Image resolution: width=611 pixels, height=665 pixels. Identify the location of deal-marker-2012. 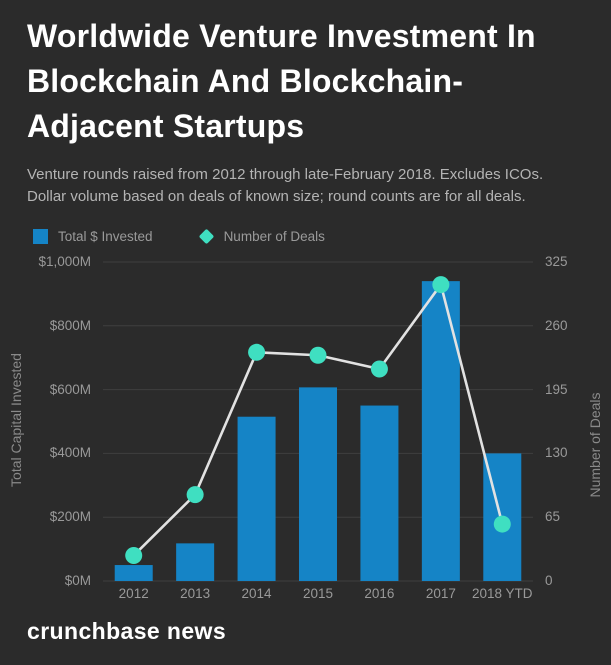
(134, 555).